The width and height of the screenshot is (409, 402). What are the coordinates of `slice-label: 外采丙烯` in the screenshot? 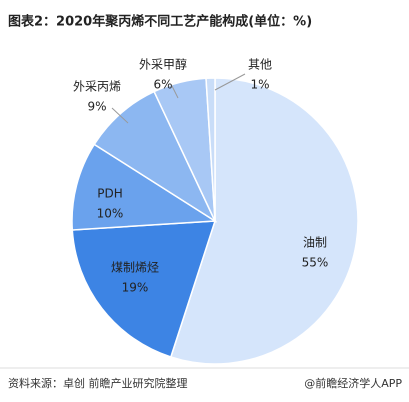 It's located at (97, 87).